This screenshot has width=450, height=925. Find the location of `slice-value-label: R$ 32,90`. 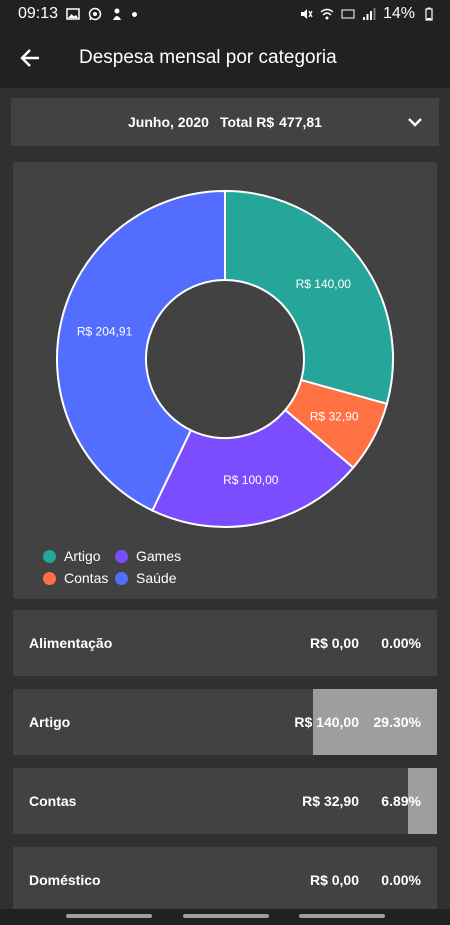

slice-value-label: R$ 32,90 is located at coordinates (334, 417).